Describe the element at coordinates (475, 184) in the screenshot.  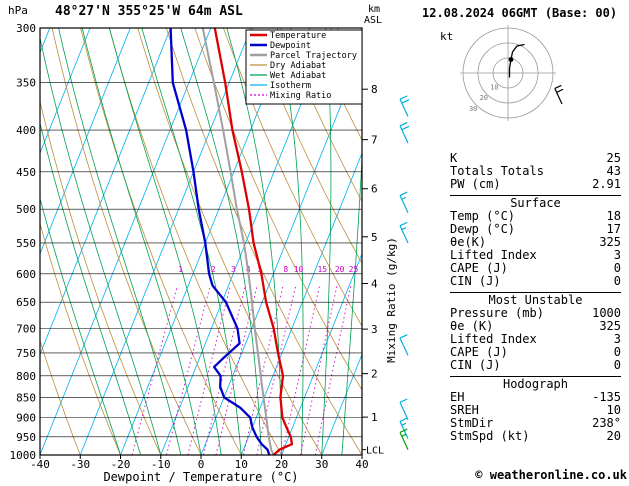
I see `stat-label: PW (cm)` at that location.